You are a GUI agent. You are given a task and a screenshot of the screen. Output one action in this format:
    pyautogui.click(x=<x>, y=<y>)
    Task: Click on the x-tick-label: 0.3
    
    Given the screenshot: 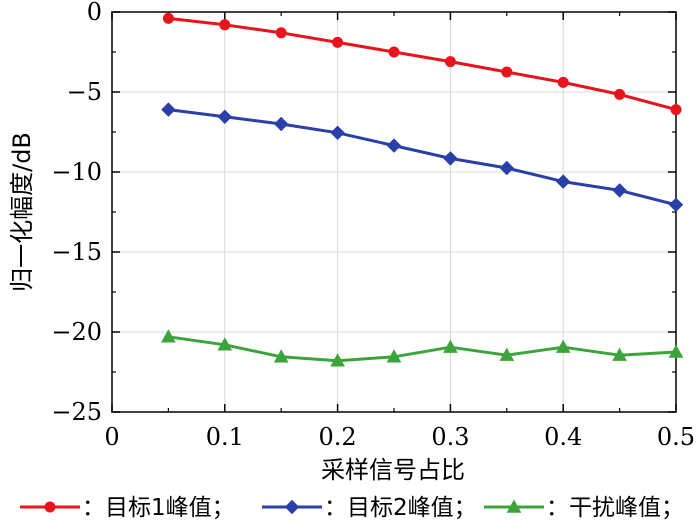 What is the action you would take?
    pyautogui.click(x=450, y=437)
    